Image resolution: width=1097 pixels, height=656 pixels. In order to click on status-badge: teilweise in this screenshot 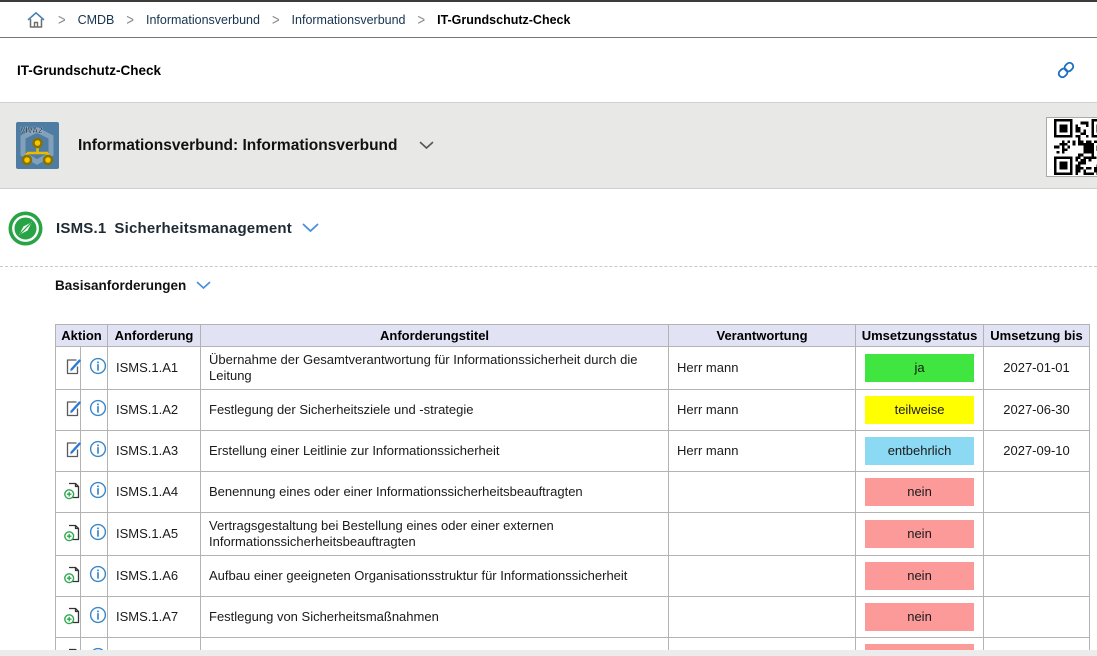, I will do `click(920, 410)`.